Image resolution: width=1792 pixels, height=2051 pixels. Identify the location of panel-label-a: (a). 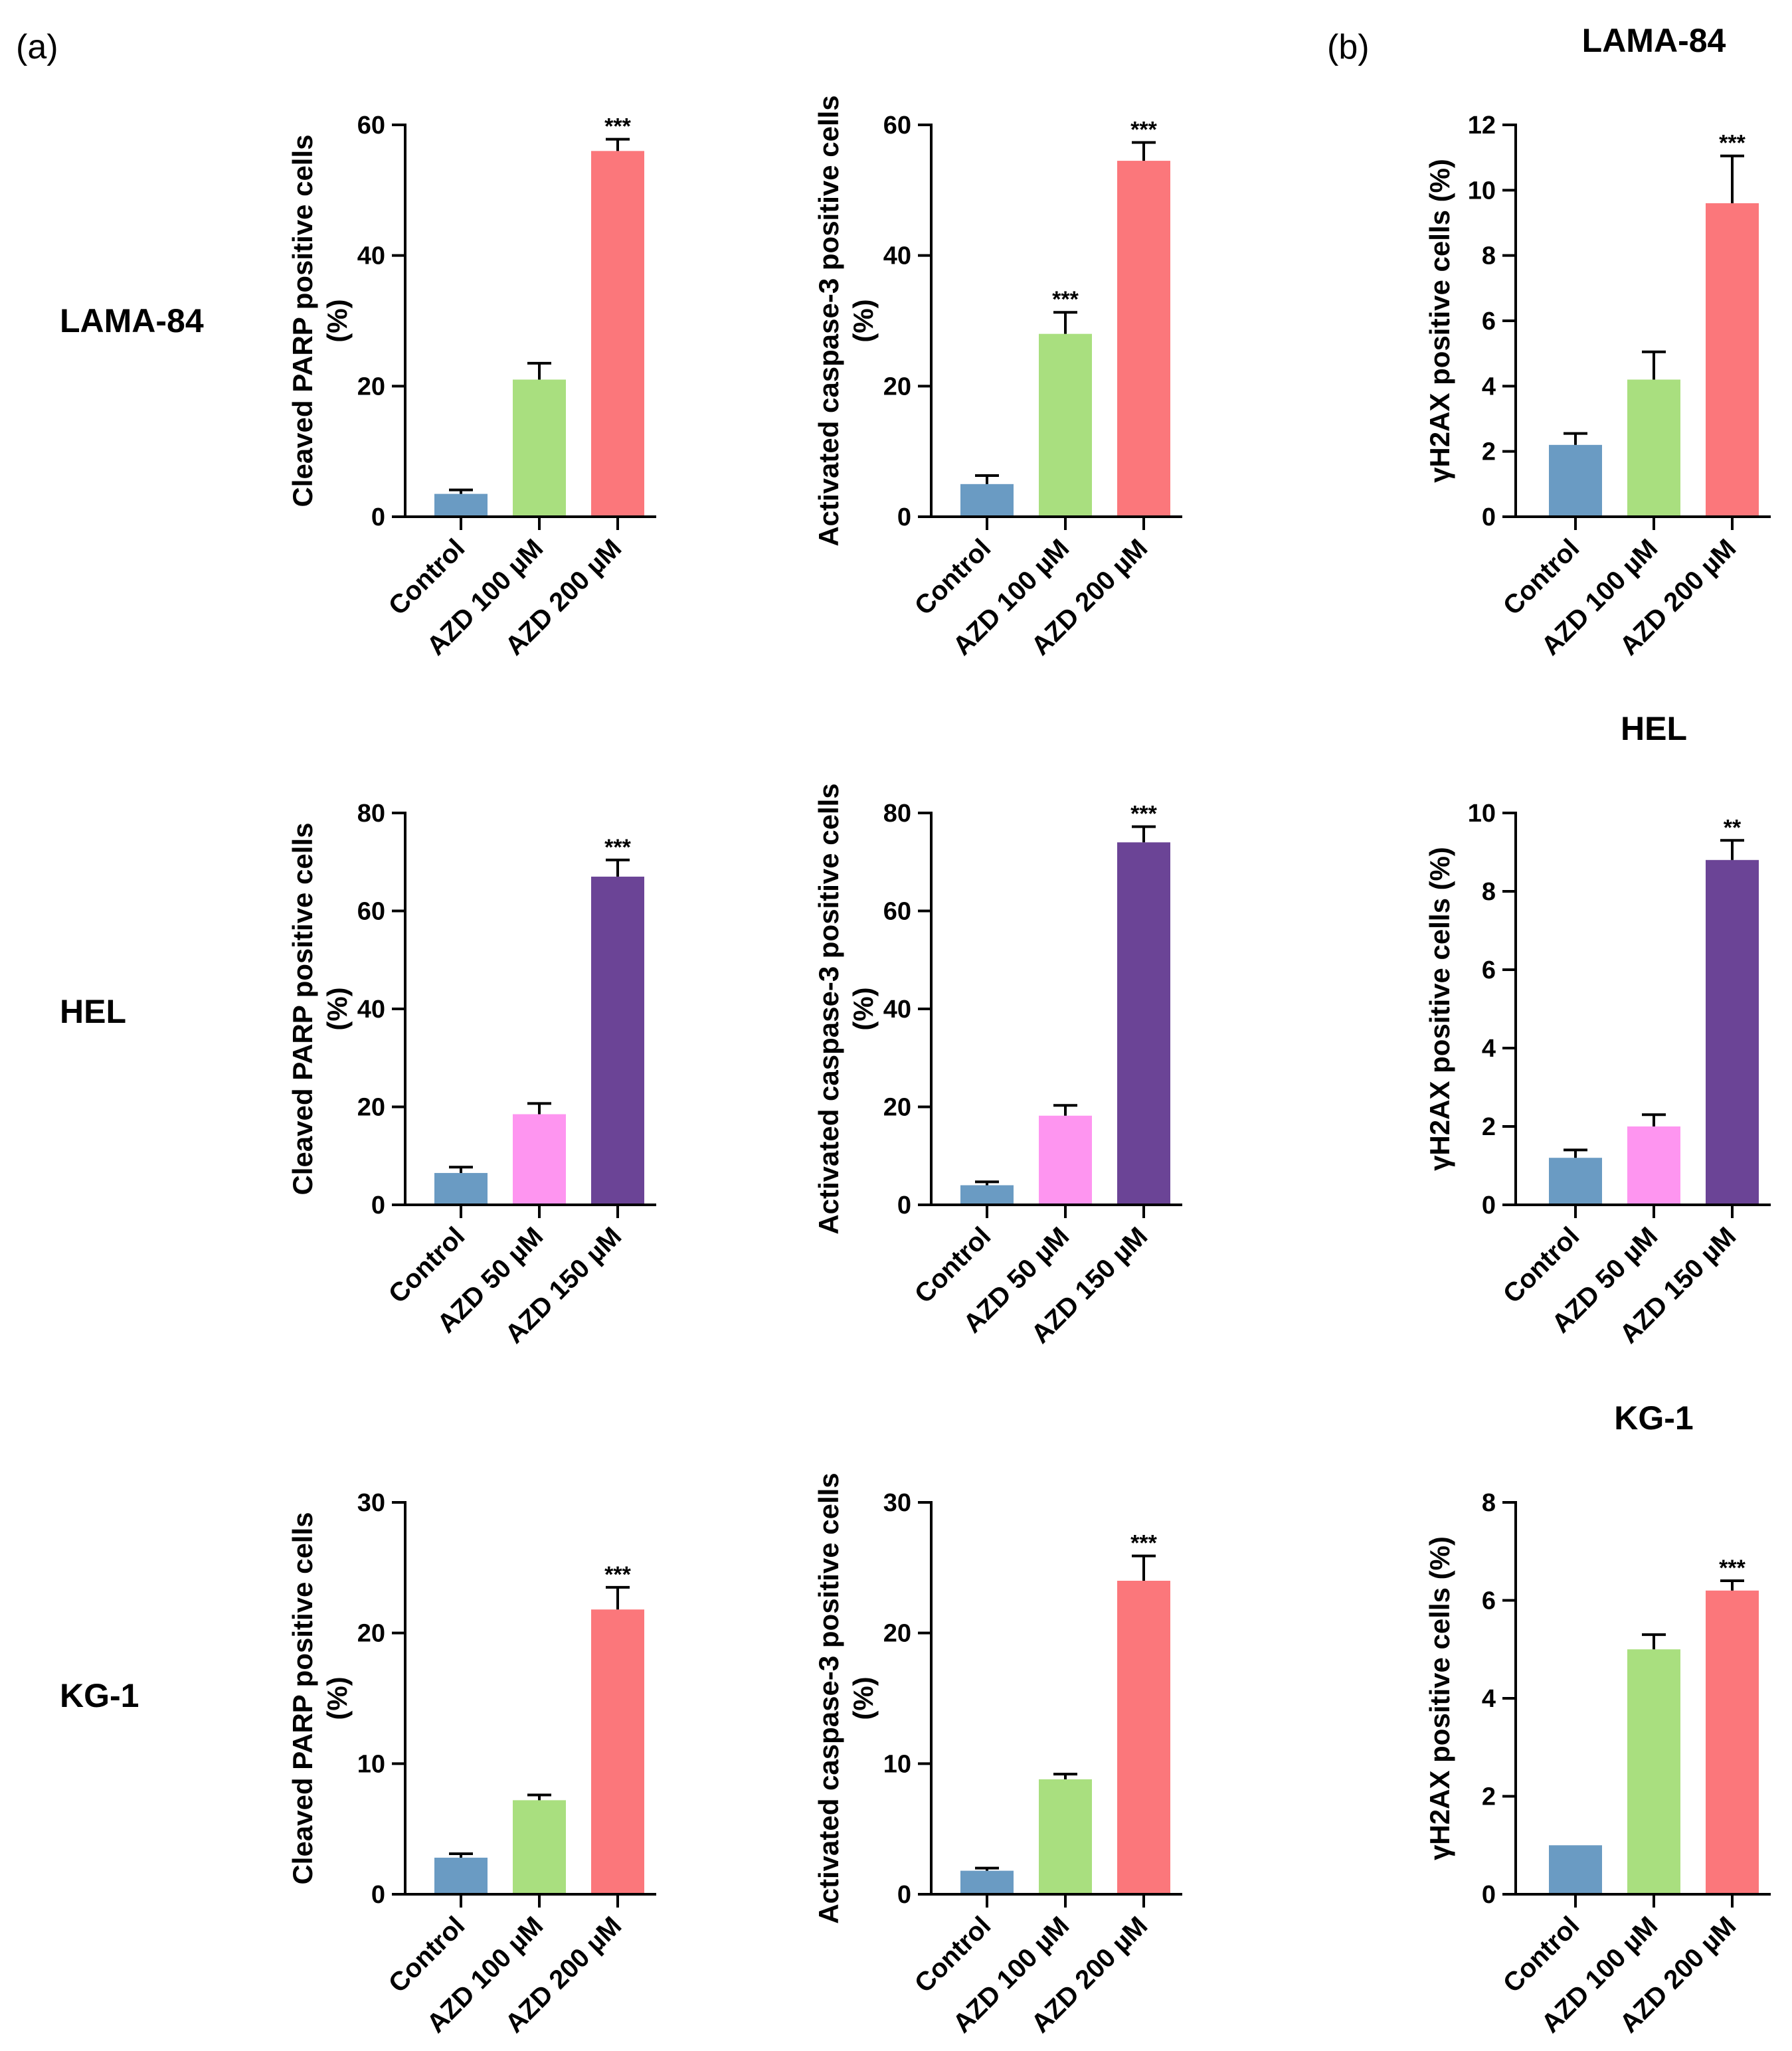
(37, 47).